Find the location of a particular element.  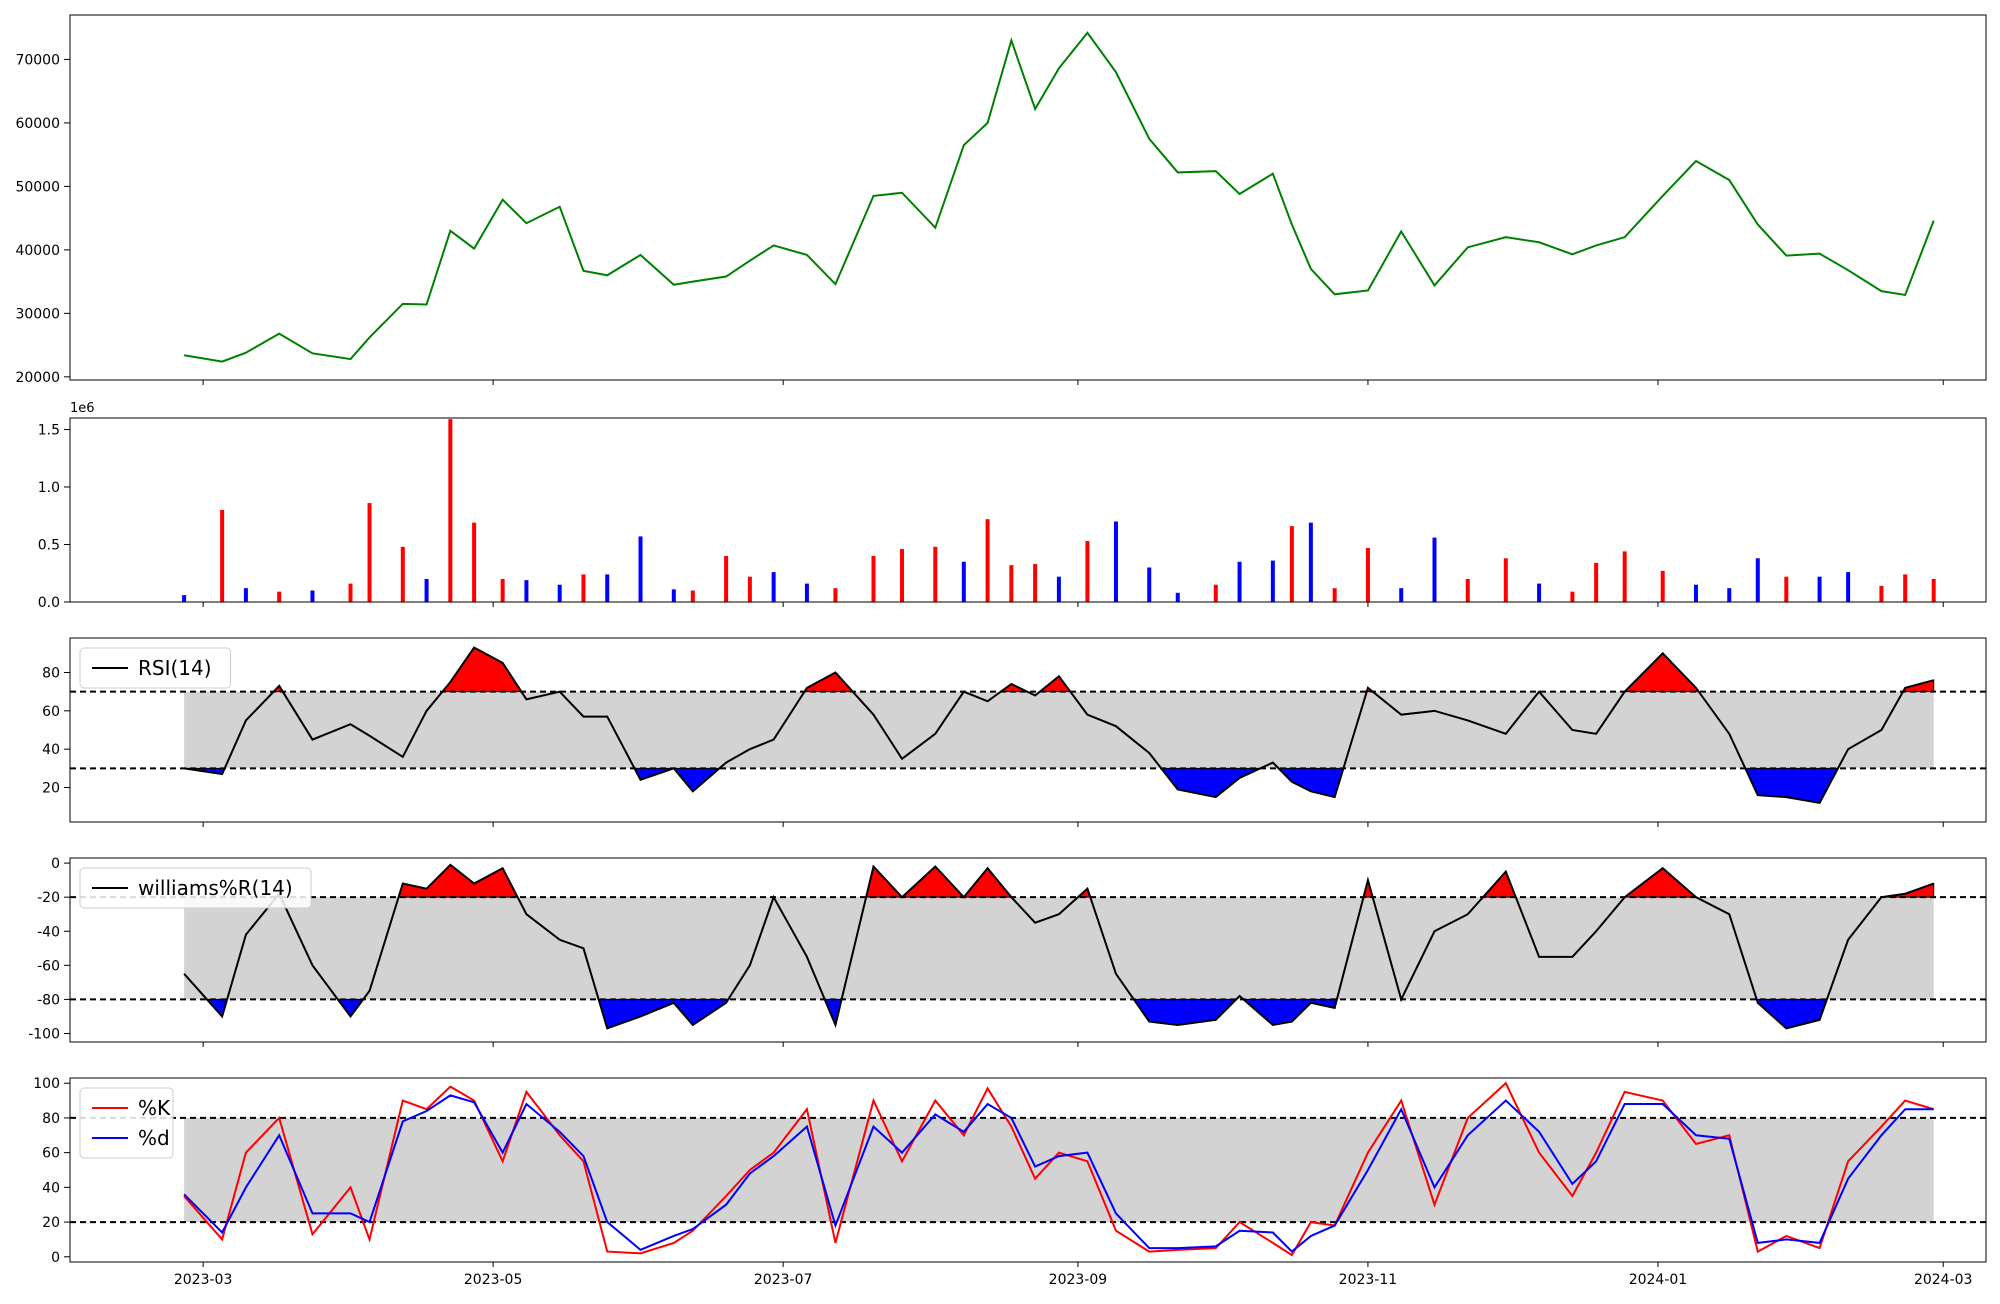

x-tick-label: 2024-03 is located at coordinates (1943, 1280).